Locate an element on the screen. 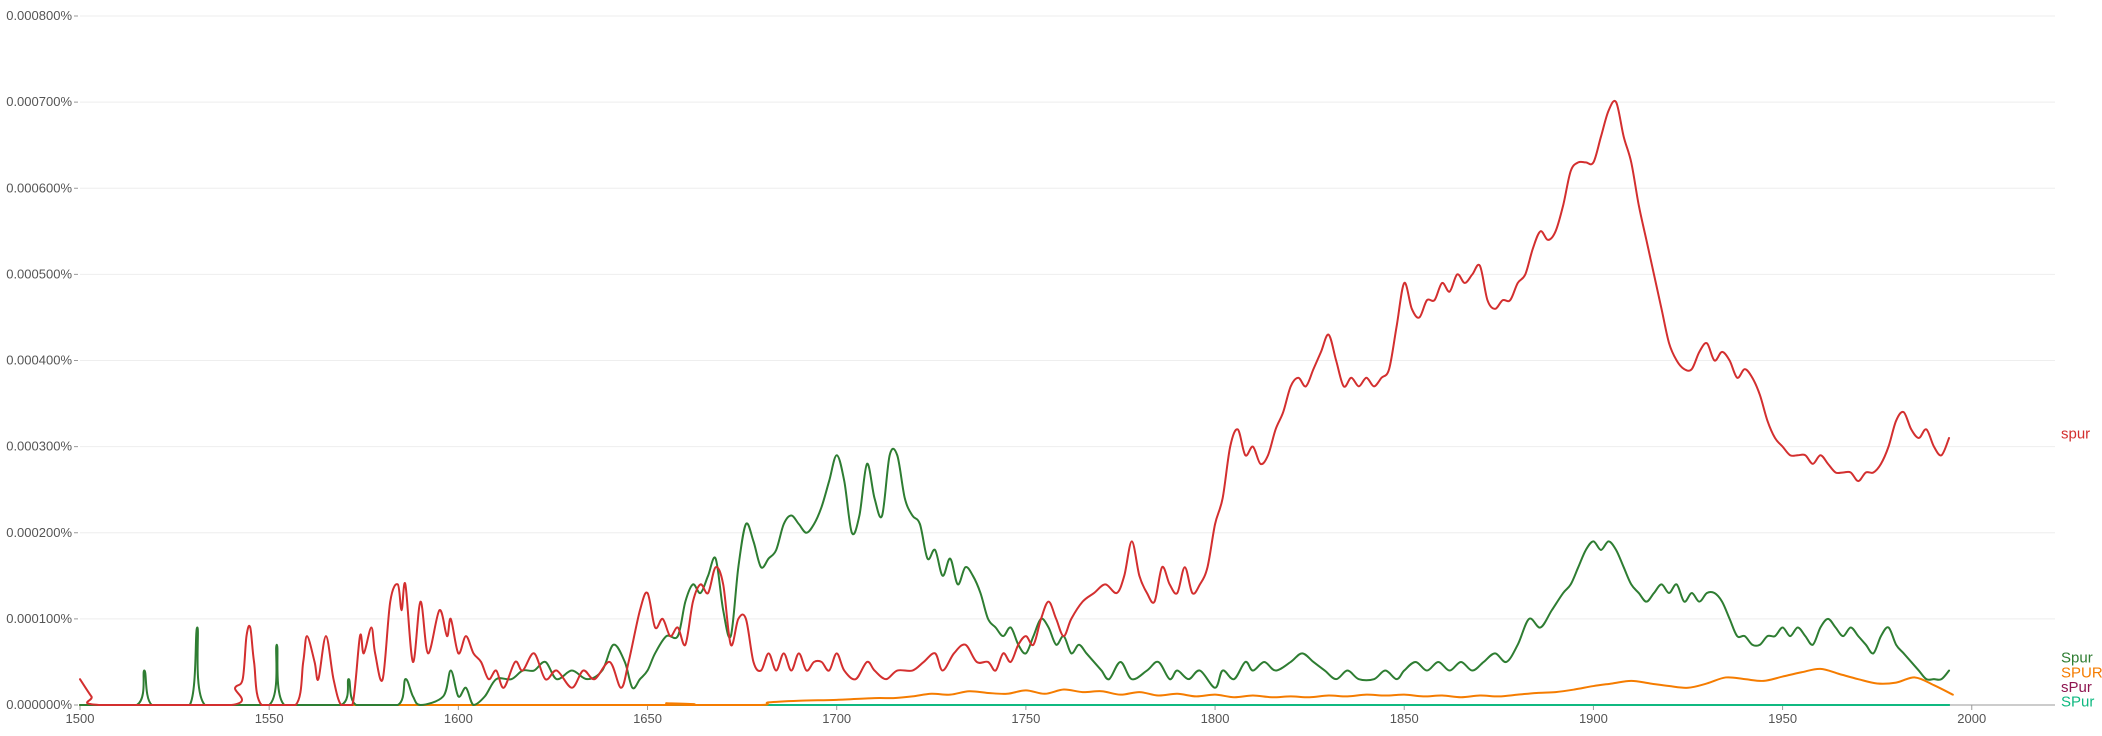  series-label: Spur is located at coordinates (2077, 658).